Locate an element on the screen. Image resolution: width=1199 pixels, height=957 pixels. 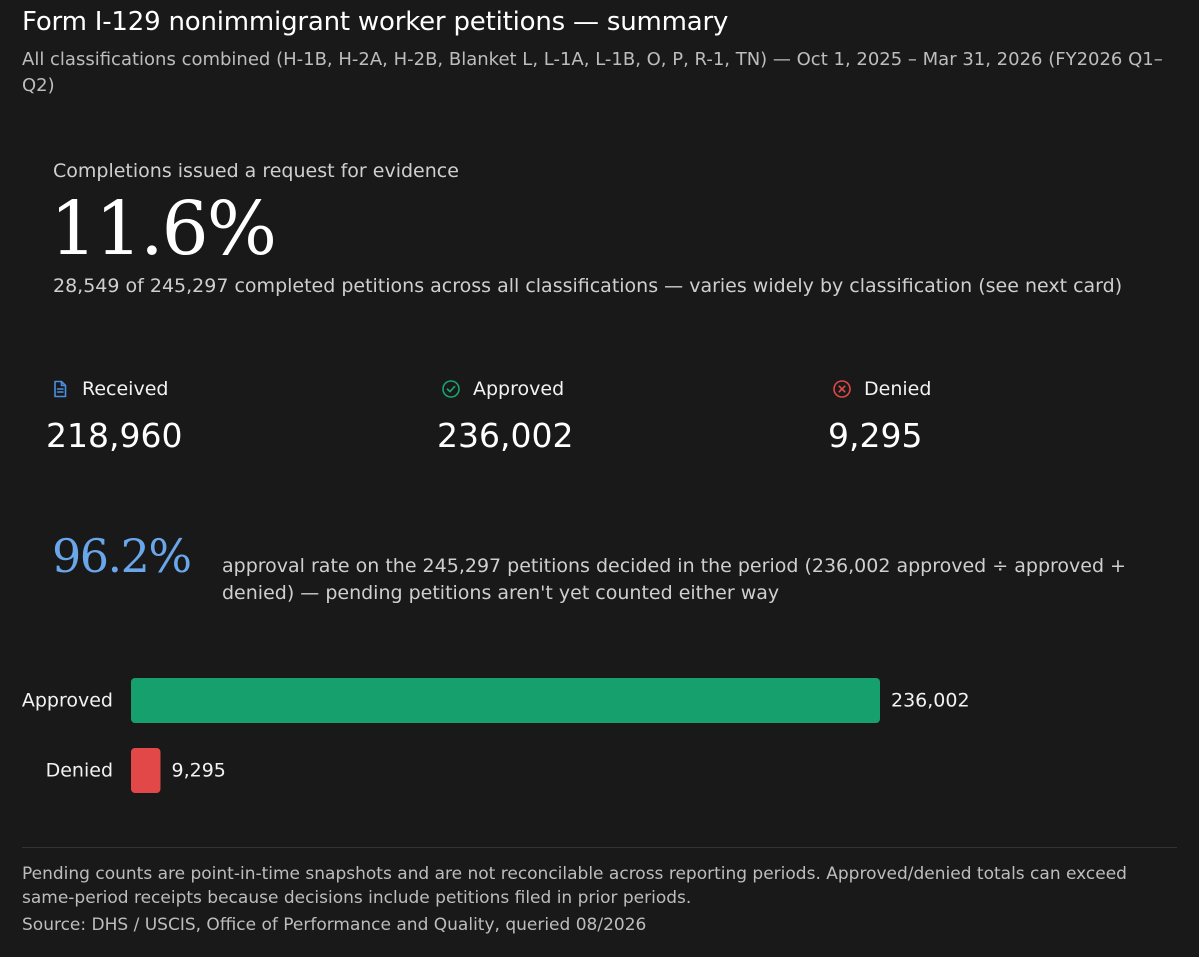
stat-denied-value: 9,295 is located at coordinates (875, 435).